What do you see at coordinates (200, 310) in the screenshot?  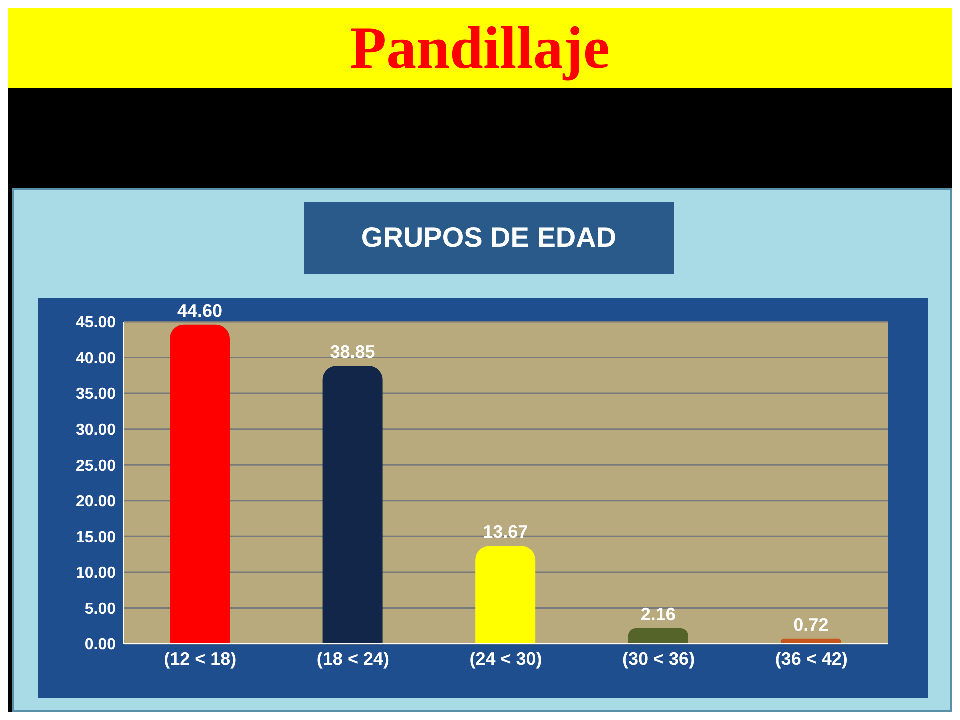 I see `data-label: 44.60` at bounding box center [200, 310].